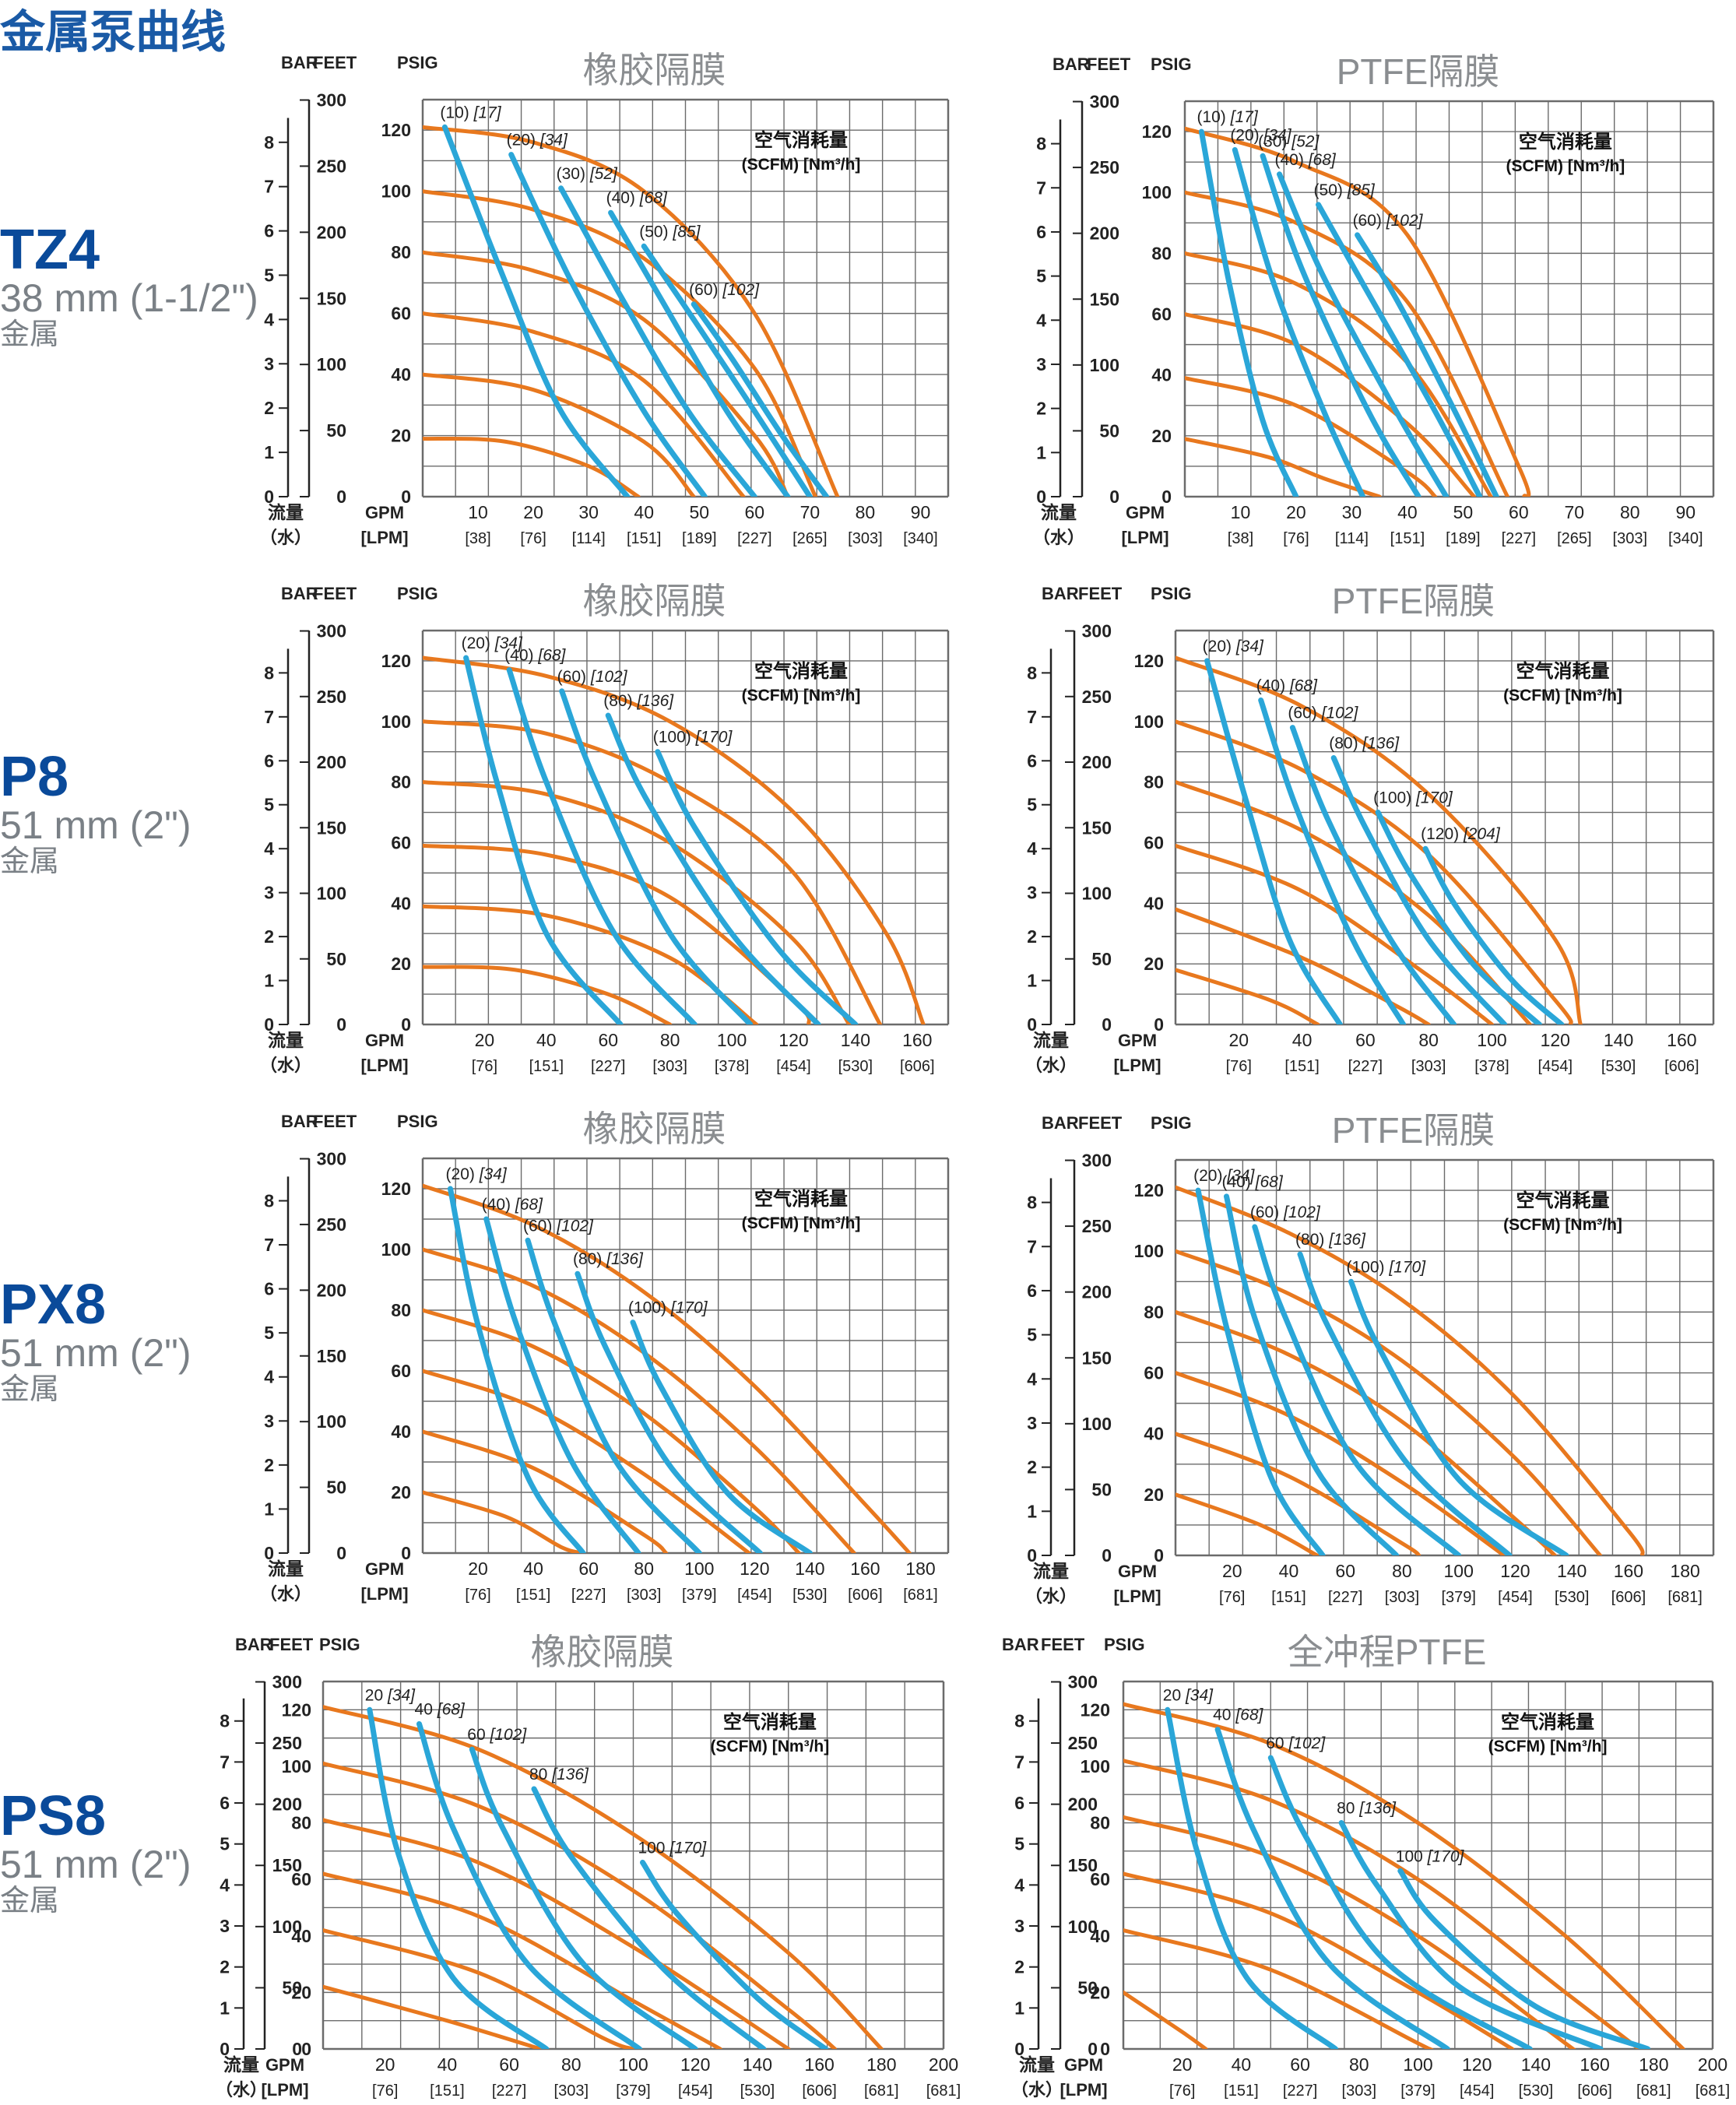  What do you see at coordinates (1352, 512) in the screenshot?
I see `gpm-tick-label: 30` at bounding box center [1352, 512].